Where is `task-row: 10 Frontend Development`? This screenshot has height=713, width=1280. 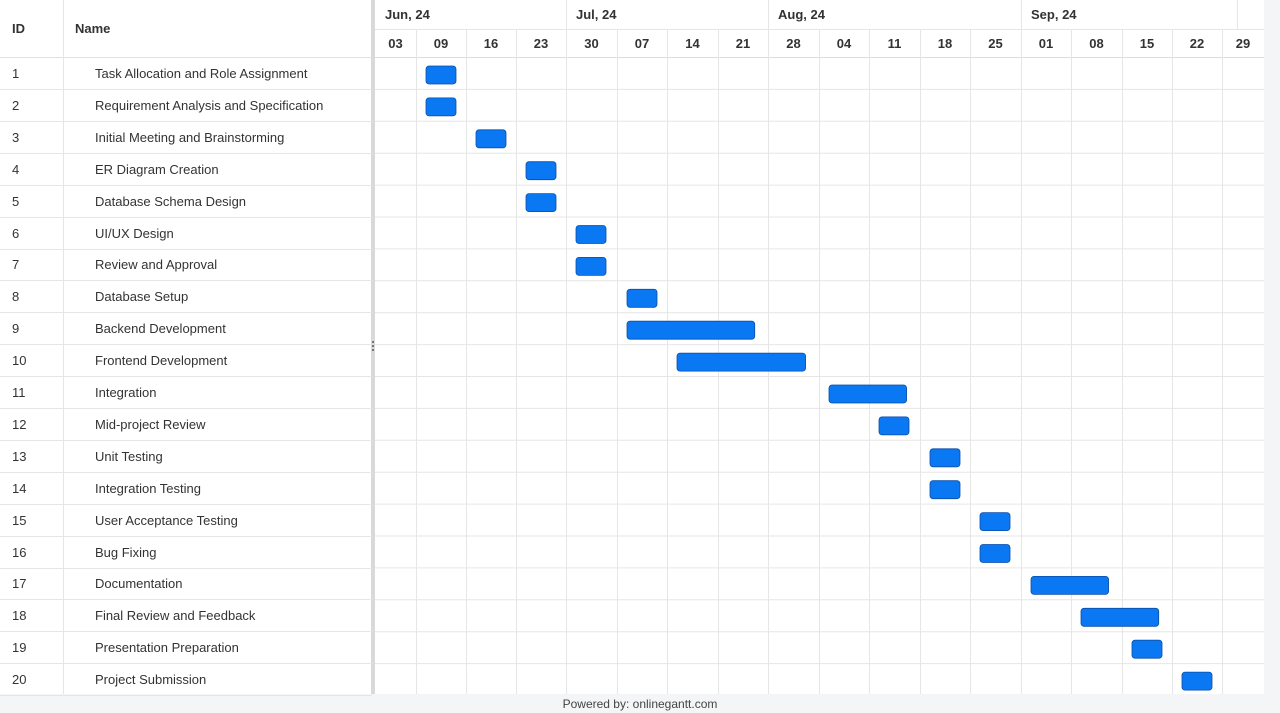
task-row: 10 Frontend Development is located at coordinates (186, 361).